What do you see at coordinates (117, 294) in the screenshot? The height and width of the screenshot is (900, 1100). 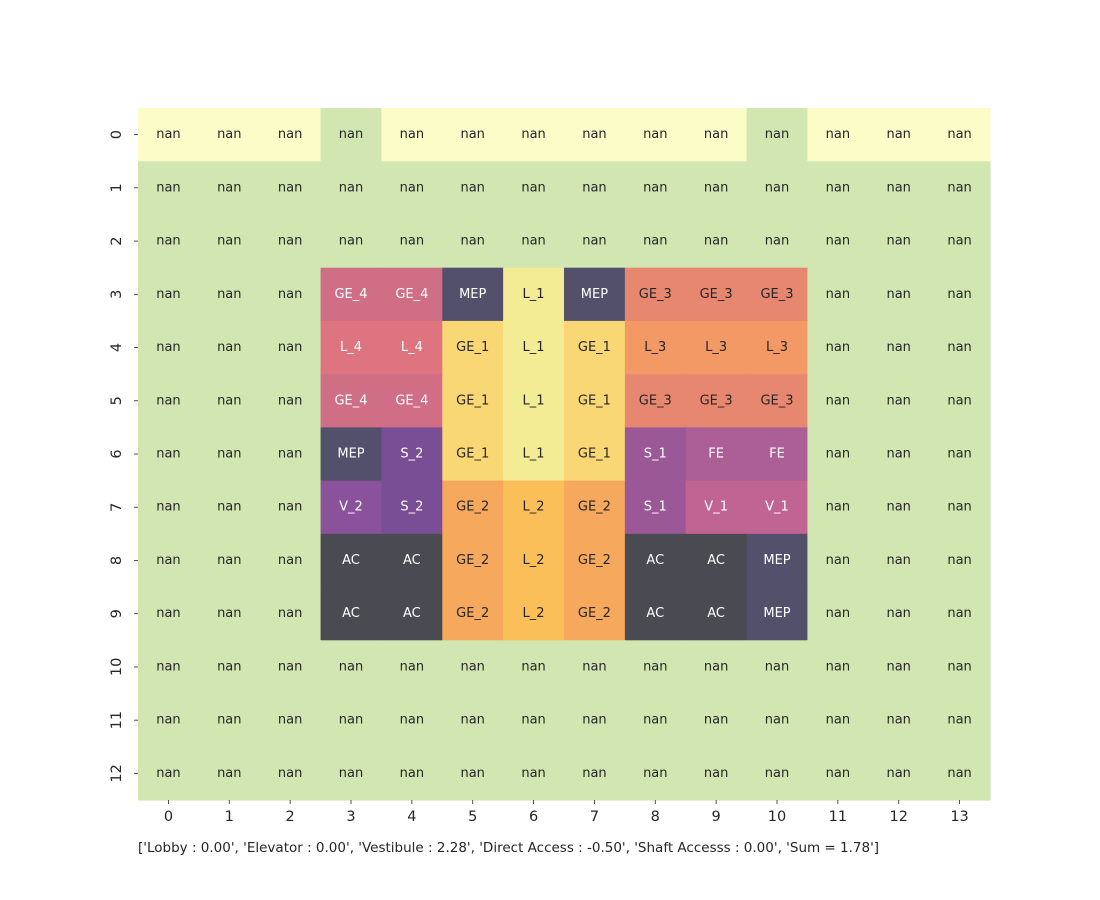 I see `y-tick-label: 3` at bounding box center [117, 294].